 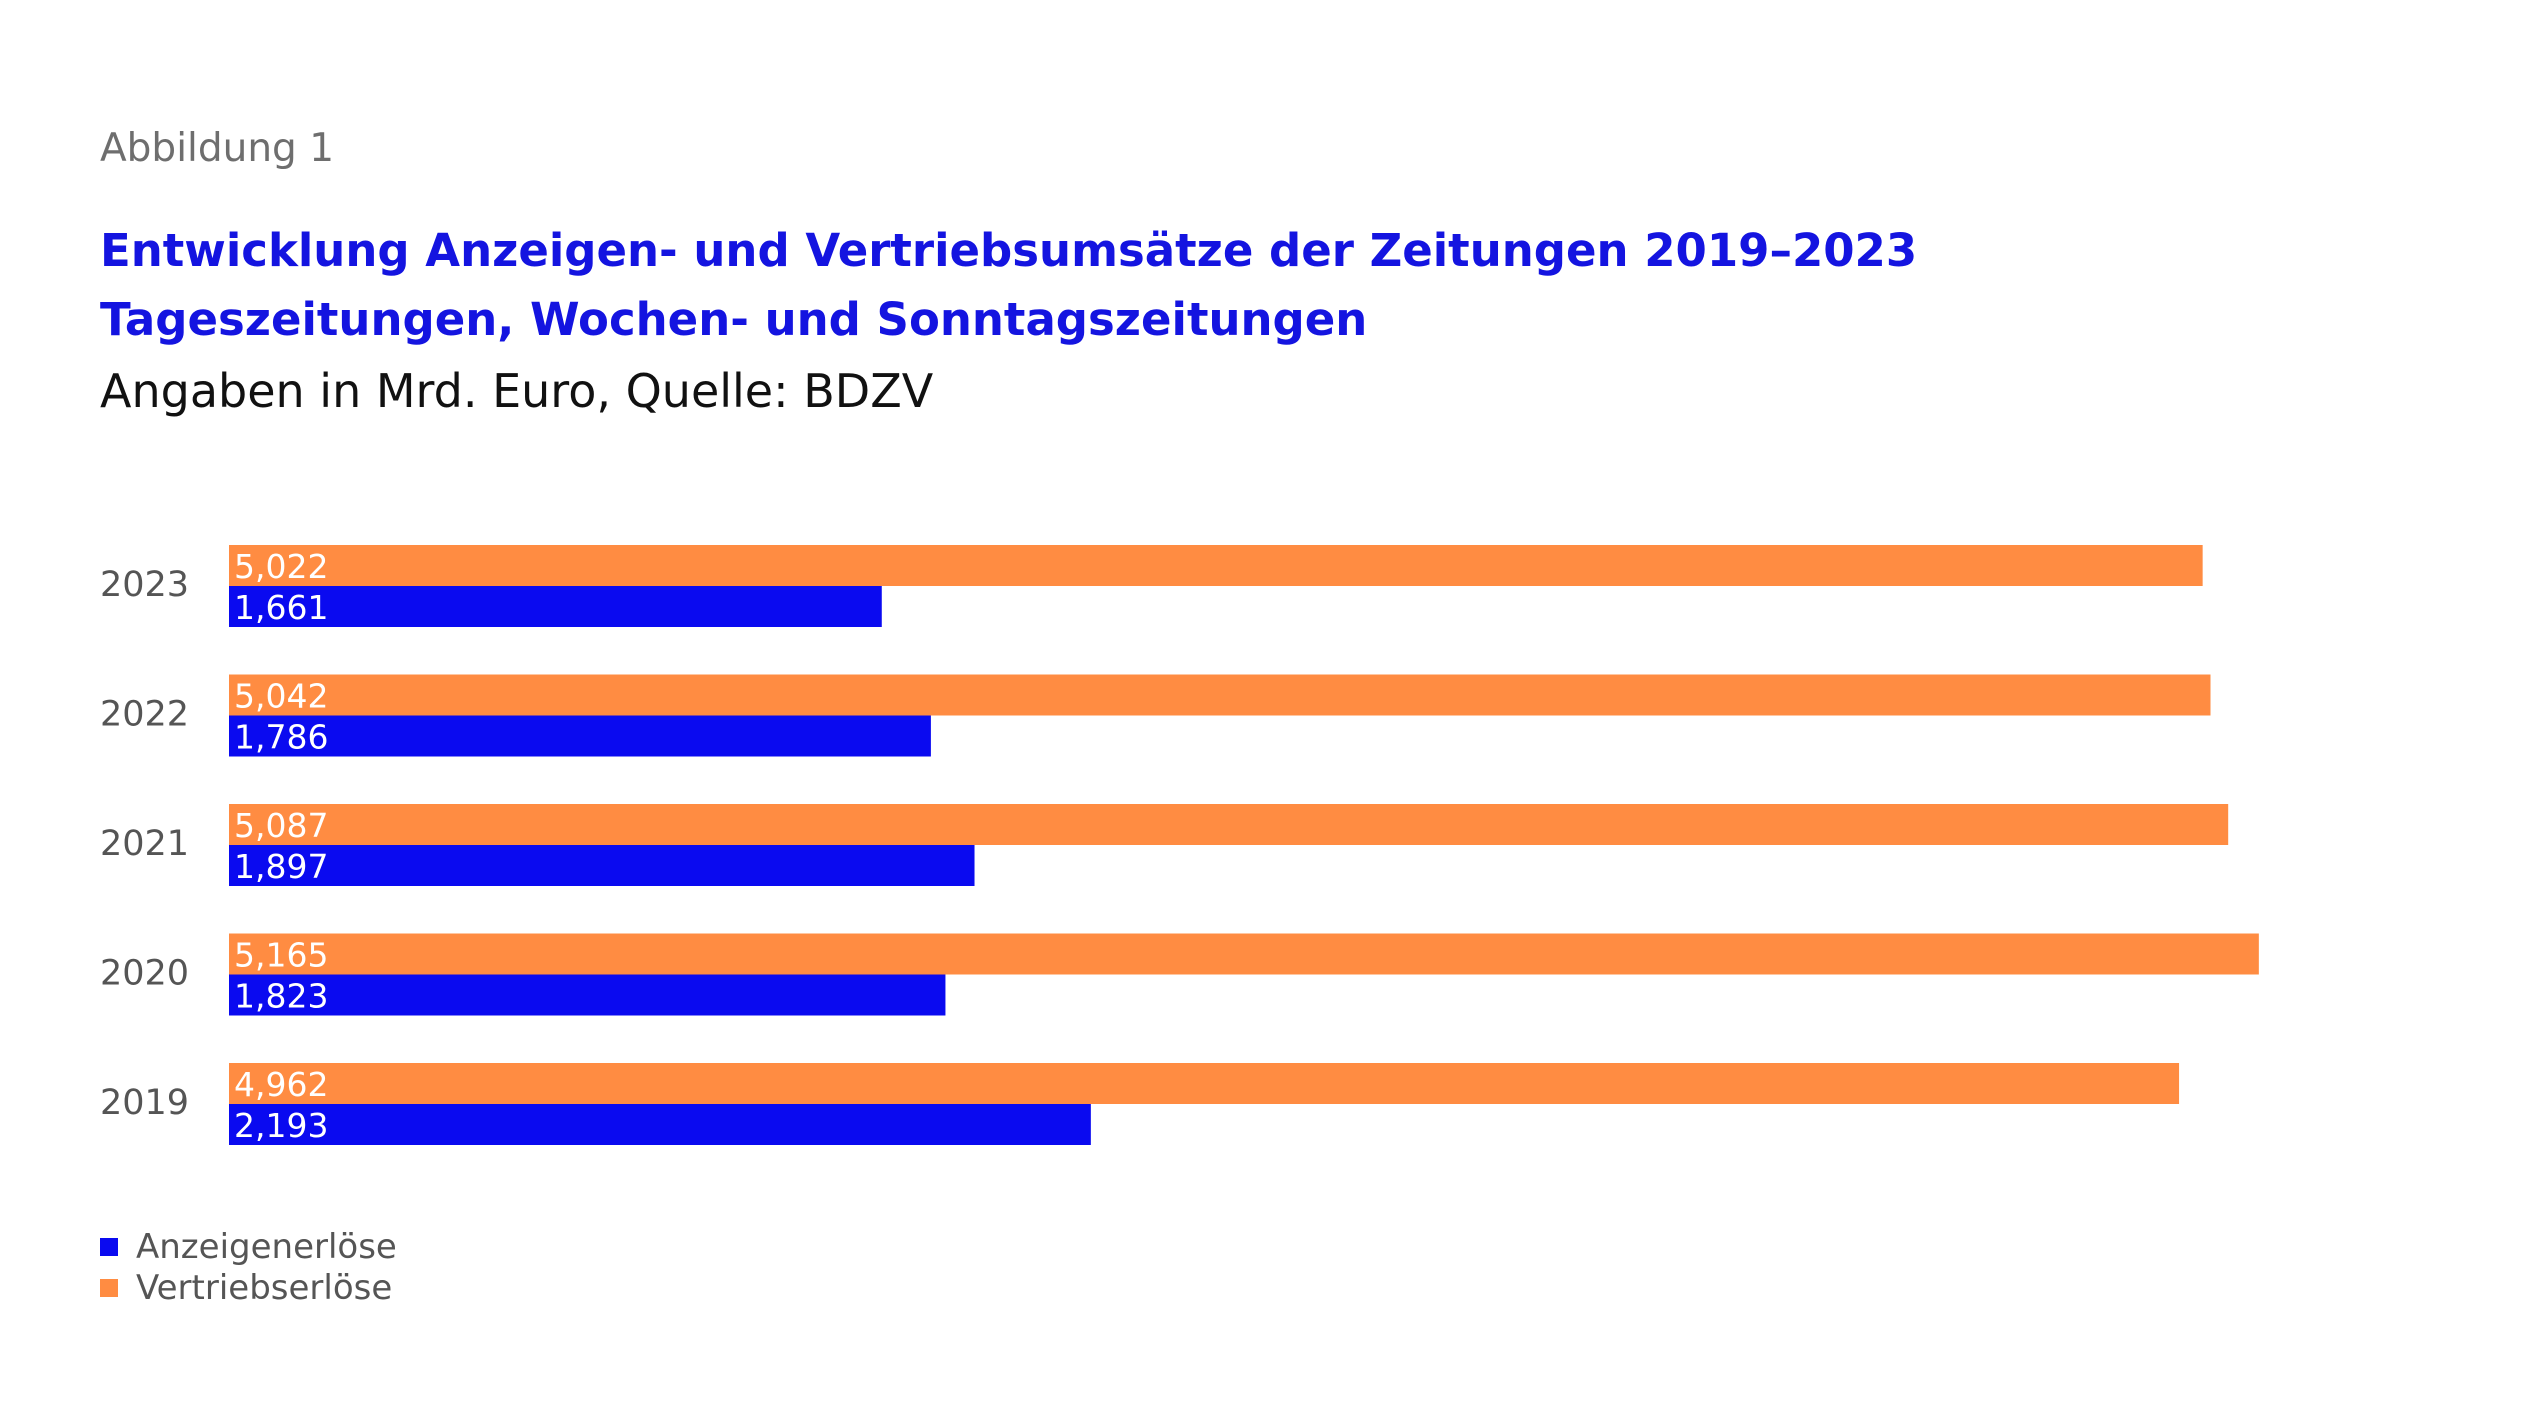 I want to click on data-label-vertrieb-2020: 5,165, so click(x=281, y=955).